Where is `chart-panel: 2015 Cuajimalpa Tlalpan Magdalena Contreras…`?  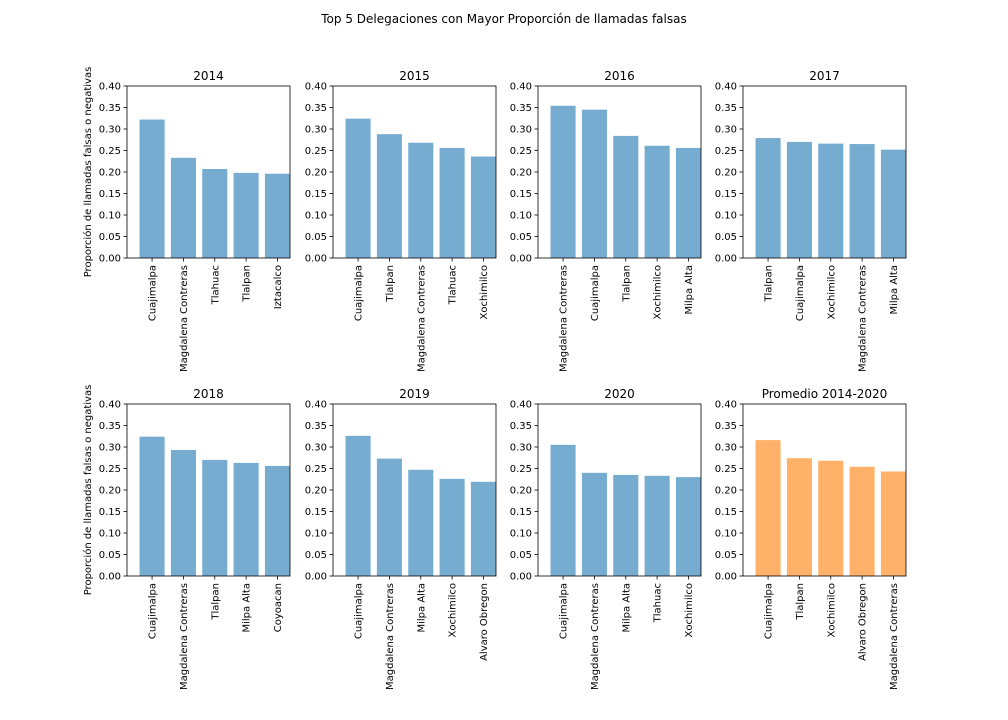
chart-panel: 2015 Cuajimalpa Tlalpan Magdalena Contreras… is located at coordinates (401, 220).